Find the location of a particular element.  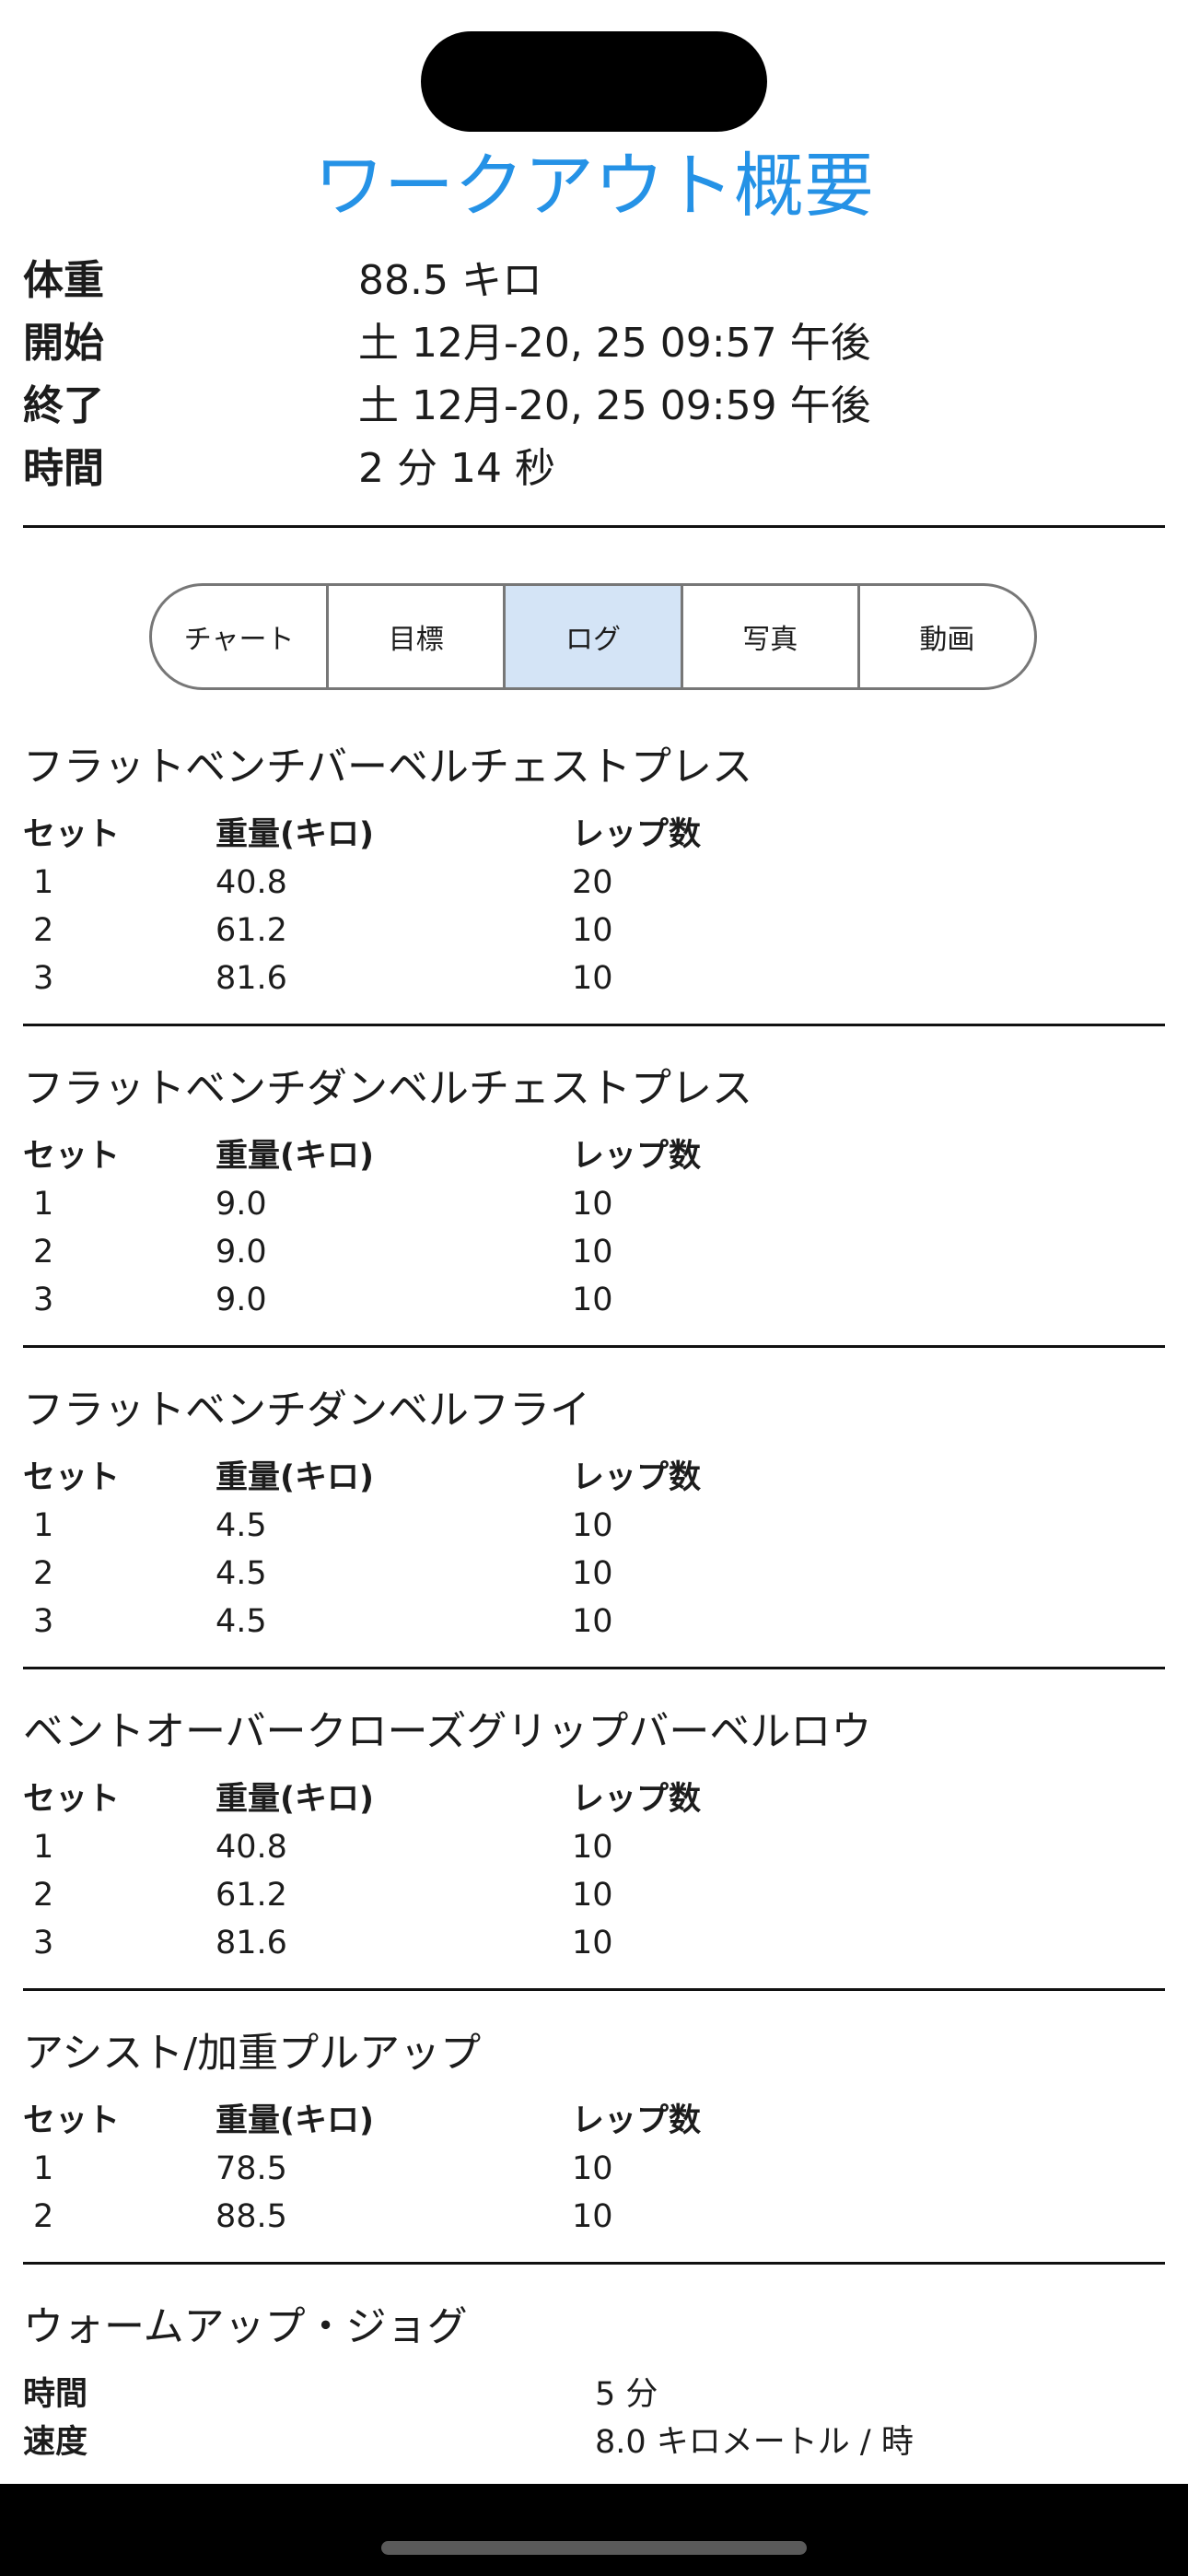

summary-row: 終了 土 12月-20, 25 09:59 午後 is located at coordinates (594, 406).